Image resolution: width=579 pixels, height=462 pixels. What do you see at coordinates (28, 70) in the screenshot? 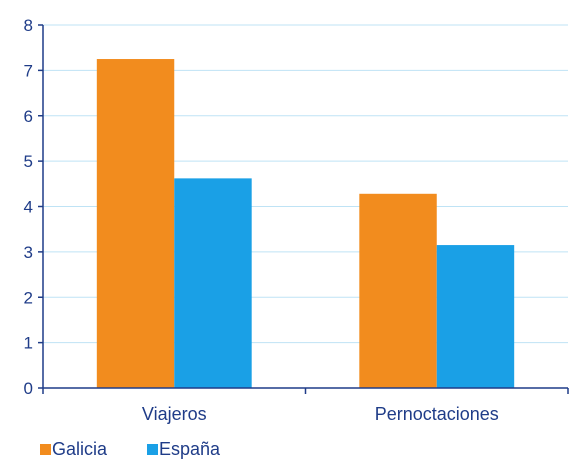
I see `y-tick-label: 7` at bounding box center [28, 70].